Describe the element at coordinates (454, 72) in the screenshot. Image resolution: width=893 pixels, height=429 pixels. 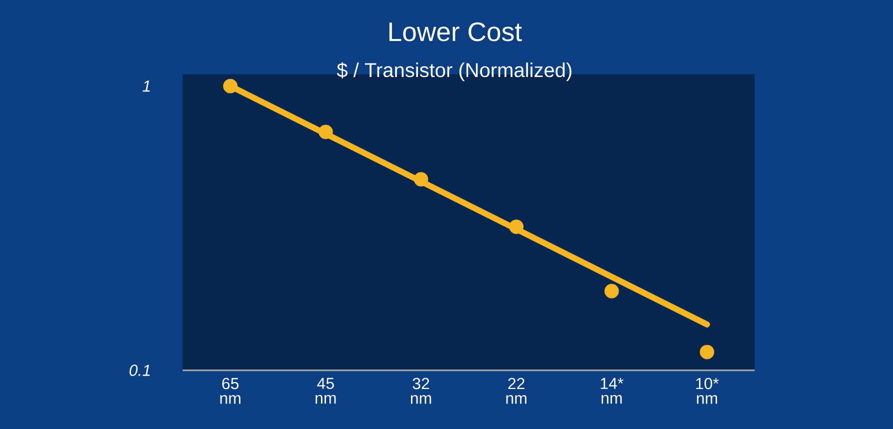
I see `chart-subtitle: $ / Transistor (Normalized)` at that location.